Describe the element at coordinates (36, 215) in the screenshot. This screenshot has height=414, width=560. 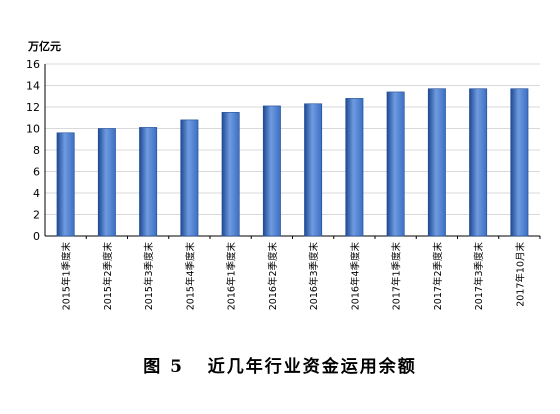
I see `y-tick-label: 2` at that location.